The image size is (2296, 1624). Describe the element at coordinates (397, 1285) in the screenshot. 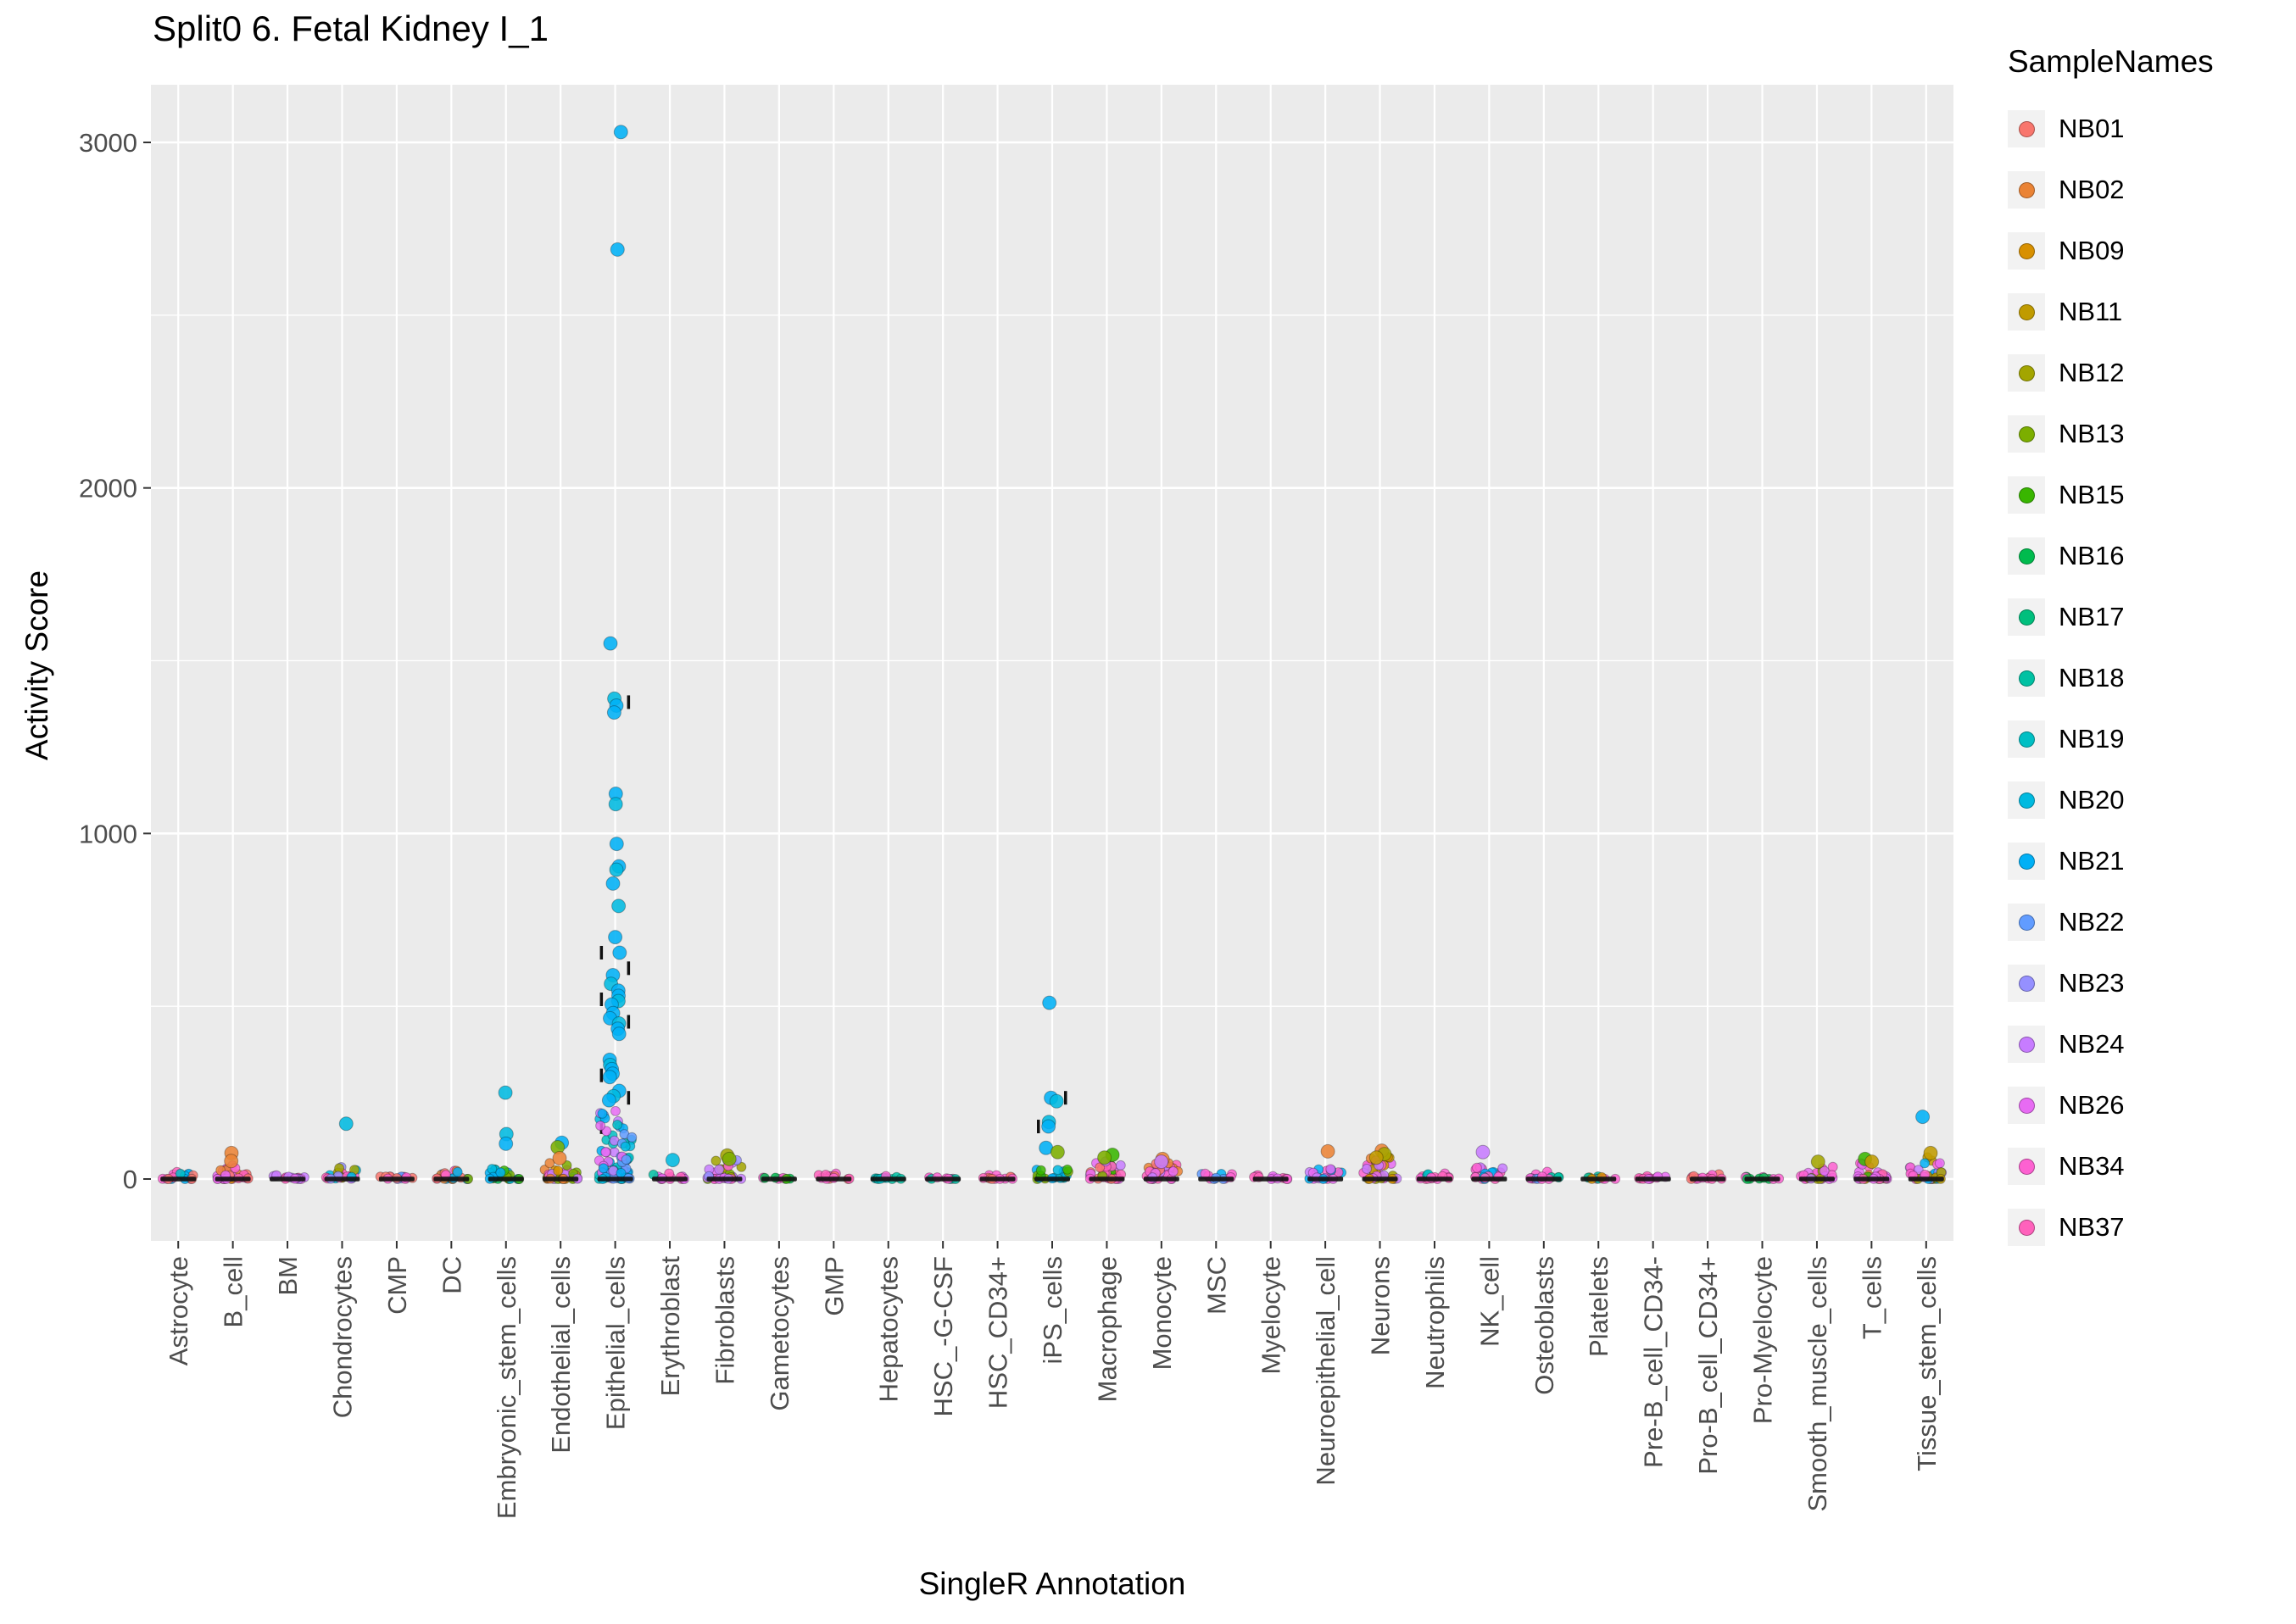

I see `x-tick-label: CMP` at that location.